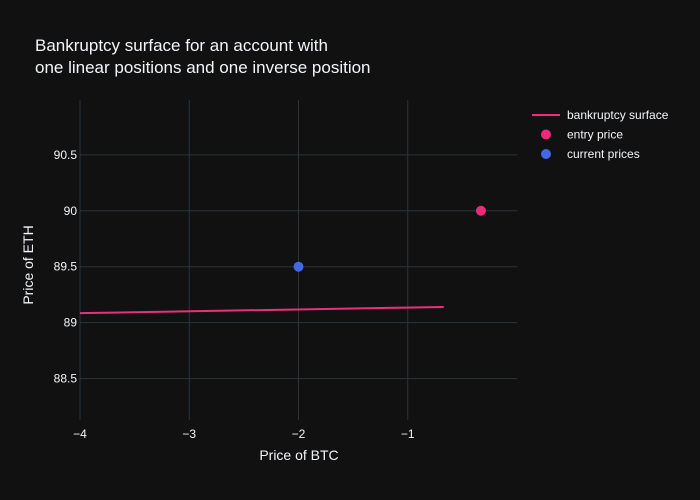 Image resolution: width=700 pixels, height=500 pixels. I want to click on y-tick-label: 90.5, so click(66, 155).